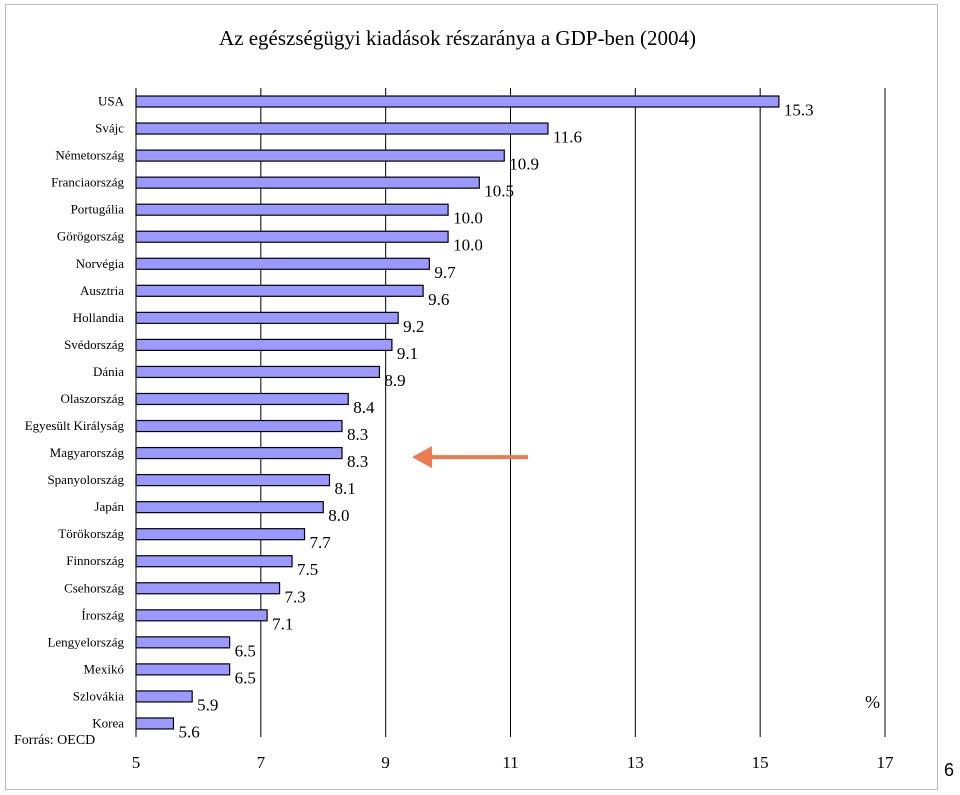  I want to click on category-label: Szlovákia, so click(98, 695).